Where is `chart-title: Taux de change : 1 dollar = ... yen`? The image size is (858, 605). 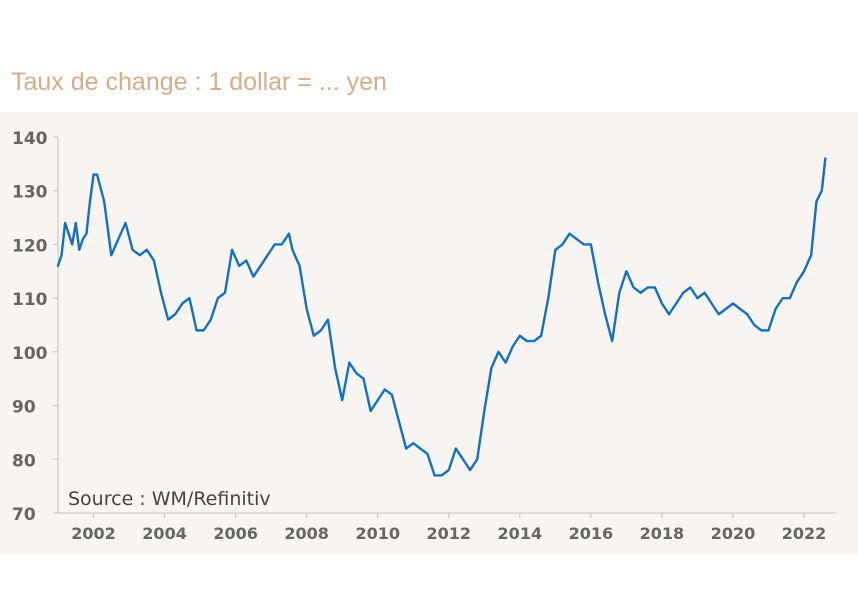 chart-title: Taux de change : 1 dollar = ... yen is located at coordinates (199, 82).